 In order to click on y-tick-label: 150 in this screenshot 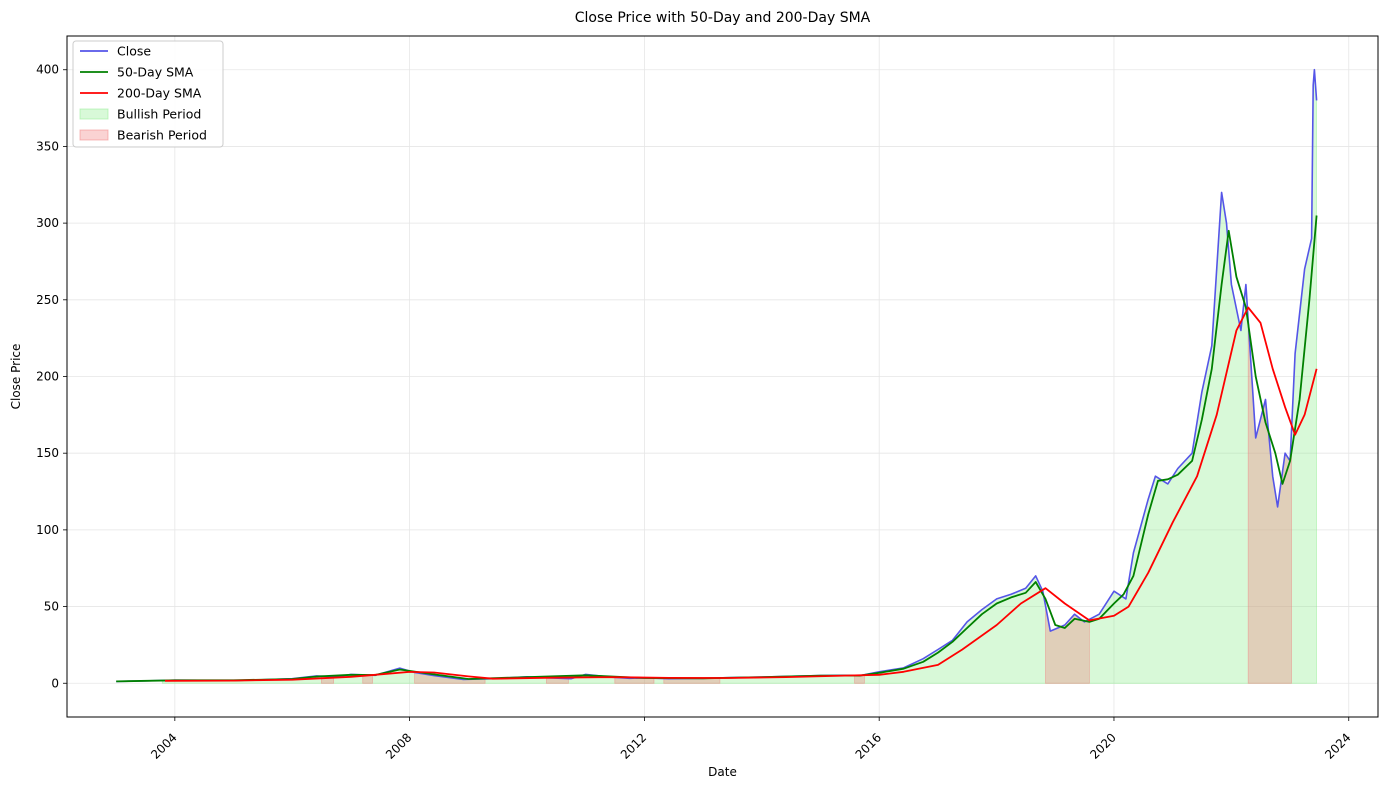, I will do `click(47, 453)`.